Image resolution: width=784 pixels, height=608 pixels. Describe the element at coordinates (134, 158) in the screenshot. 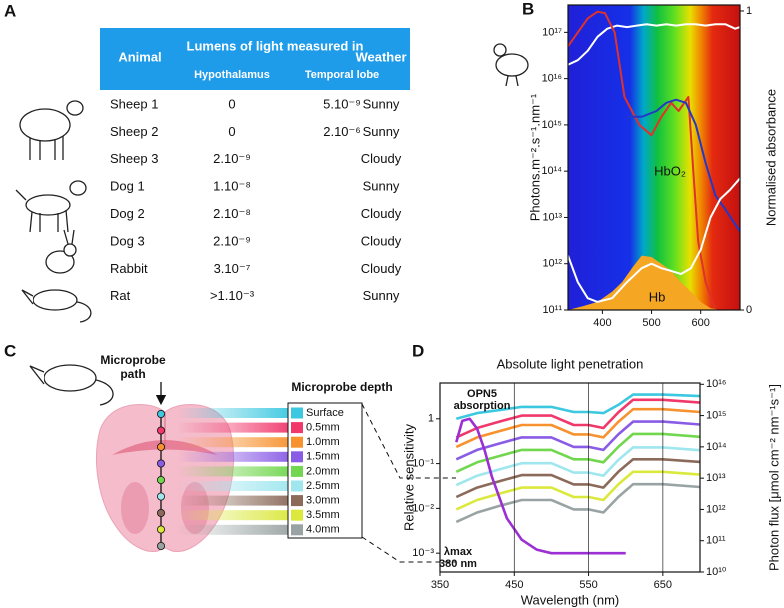

I see `table-cell: Sheep 3` at that location.